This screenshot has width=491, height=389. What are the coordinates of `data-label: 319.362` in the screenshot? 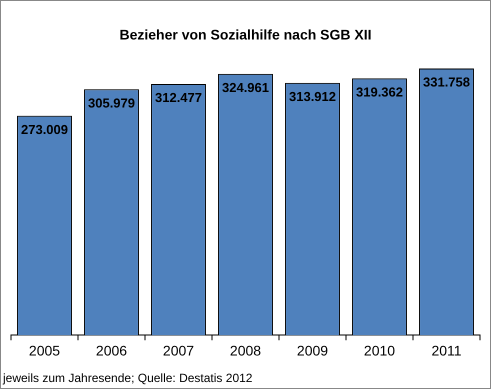 It's located at (379, 92).